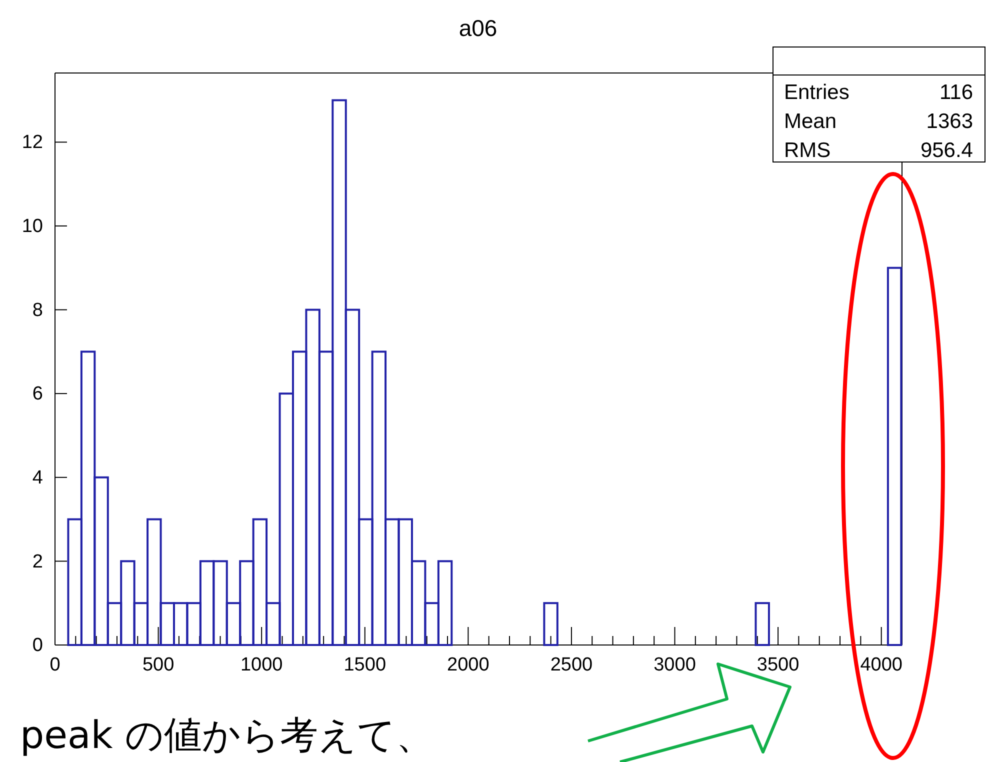 This screenshot has width=995, height=762. I want to click on x-tick-label: 2500, so click(571, 665).